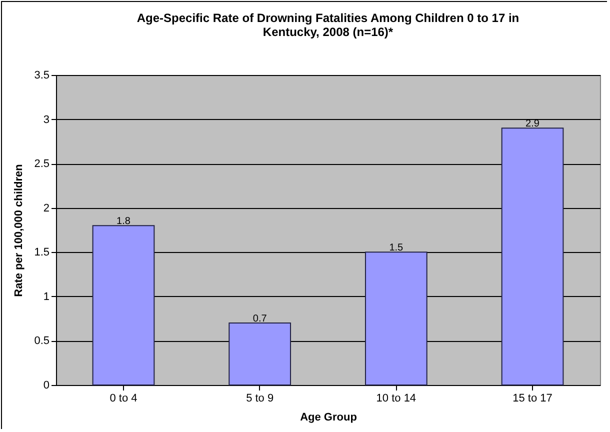  Describe the element at coordinates (260, 319) in the screenshot. I see `data-label: 0.7` at that location.